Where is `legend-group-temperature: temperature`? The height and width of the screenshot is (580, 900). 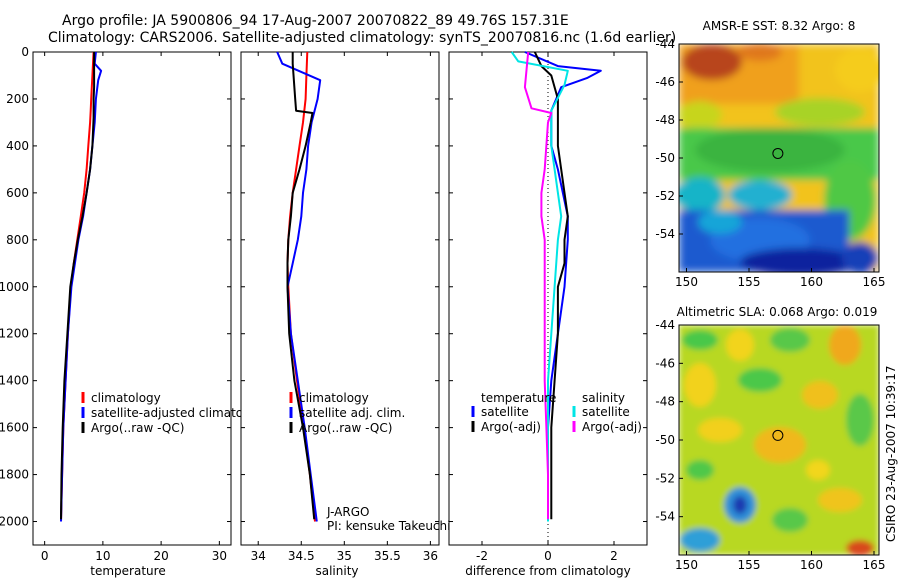
legend-group-temperature: temperature is located at coordinates (518, 398).